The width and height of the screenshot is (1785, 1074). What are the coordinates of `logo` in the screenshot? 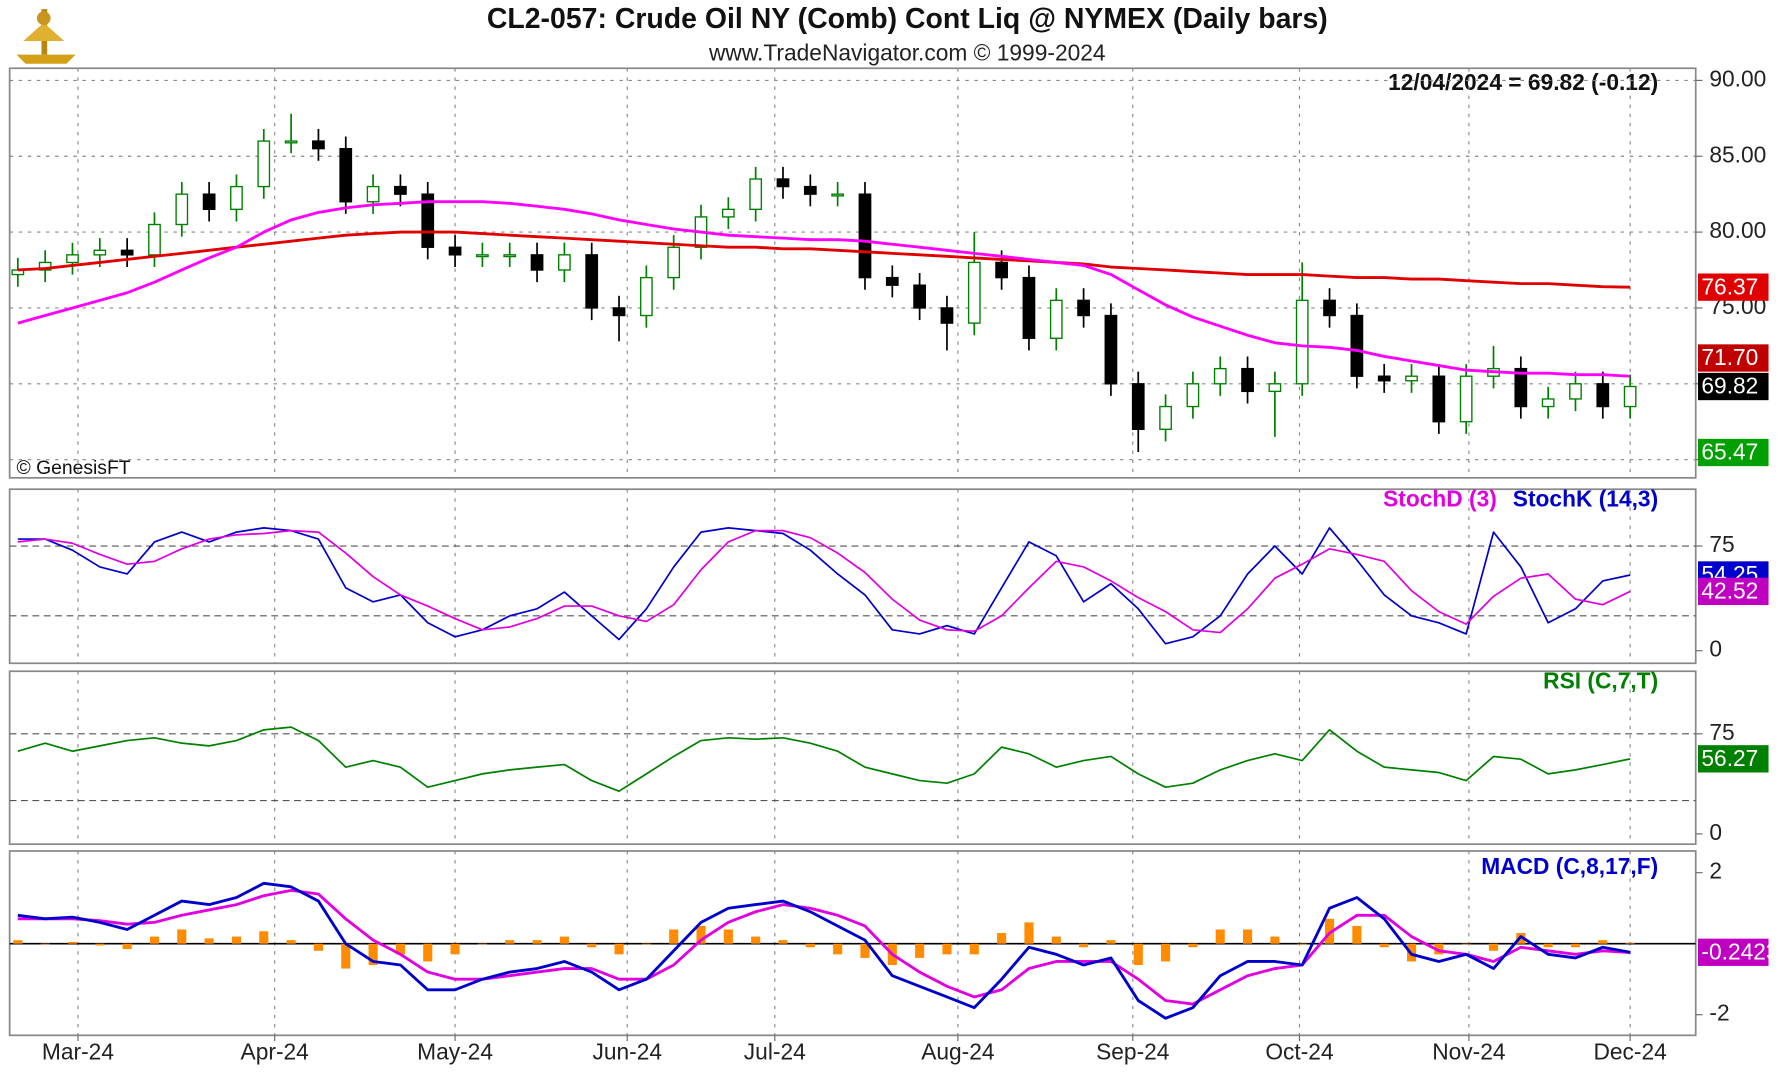 It's located at (46, 36).